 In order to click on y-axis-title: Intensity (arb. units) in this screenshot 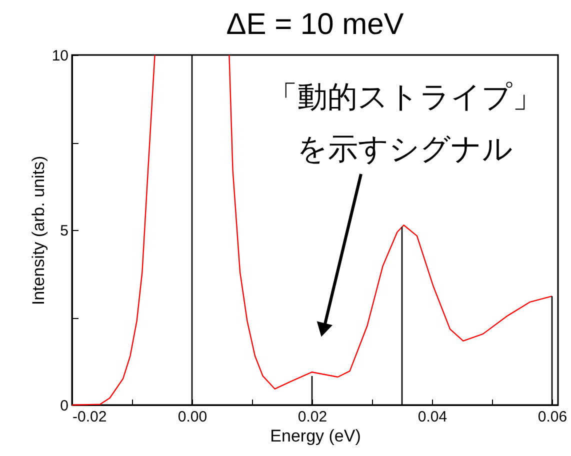, I will do `click(38, 231)`.